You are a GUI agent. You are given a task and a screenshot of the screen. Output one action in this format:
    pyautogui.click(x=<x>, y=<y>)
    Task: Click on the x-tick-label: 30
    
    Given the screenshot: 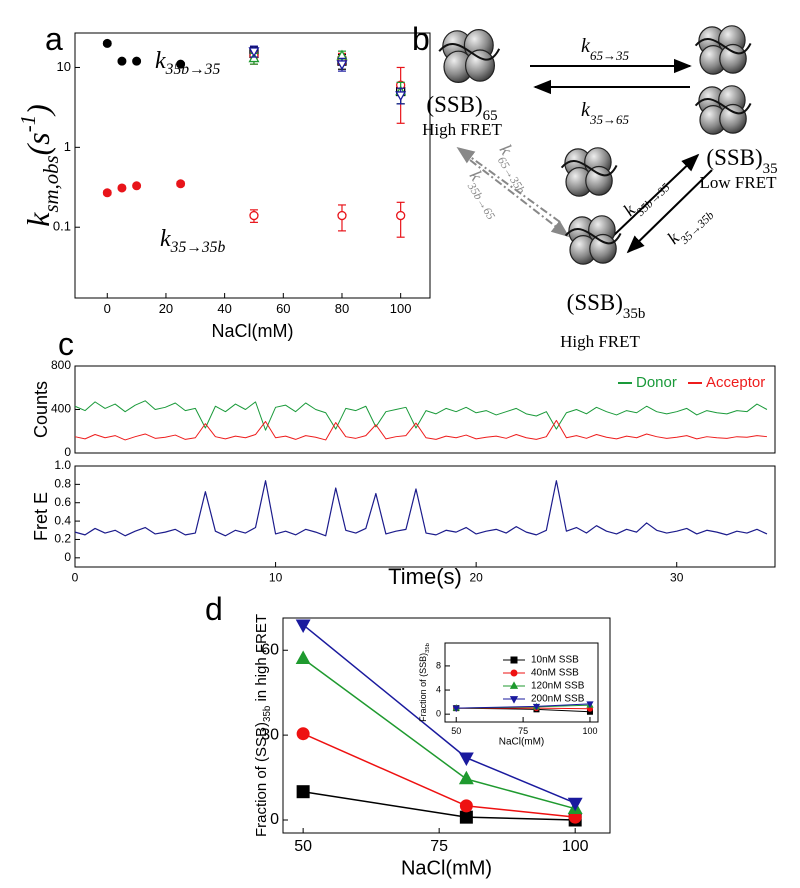 What is the action you would take?
    pyautogui.click(x=677, y=577)
    